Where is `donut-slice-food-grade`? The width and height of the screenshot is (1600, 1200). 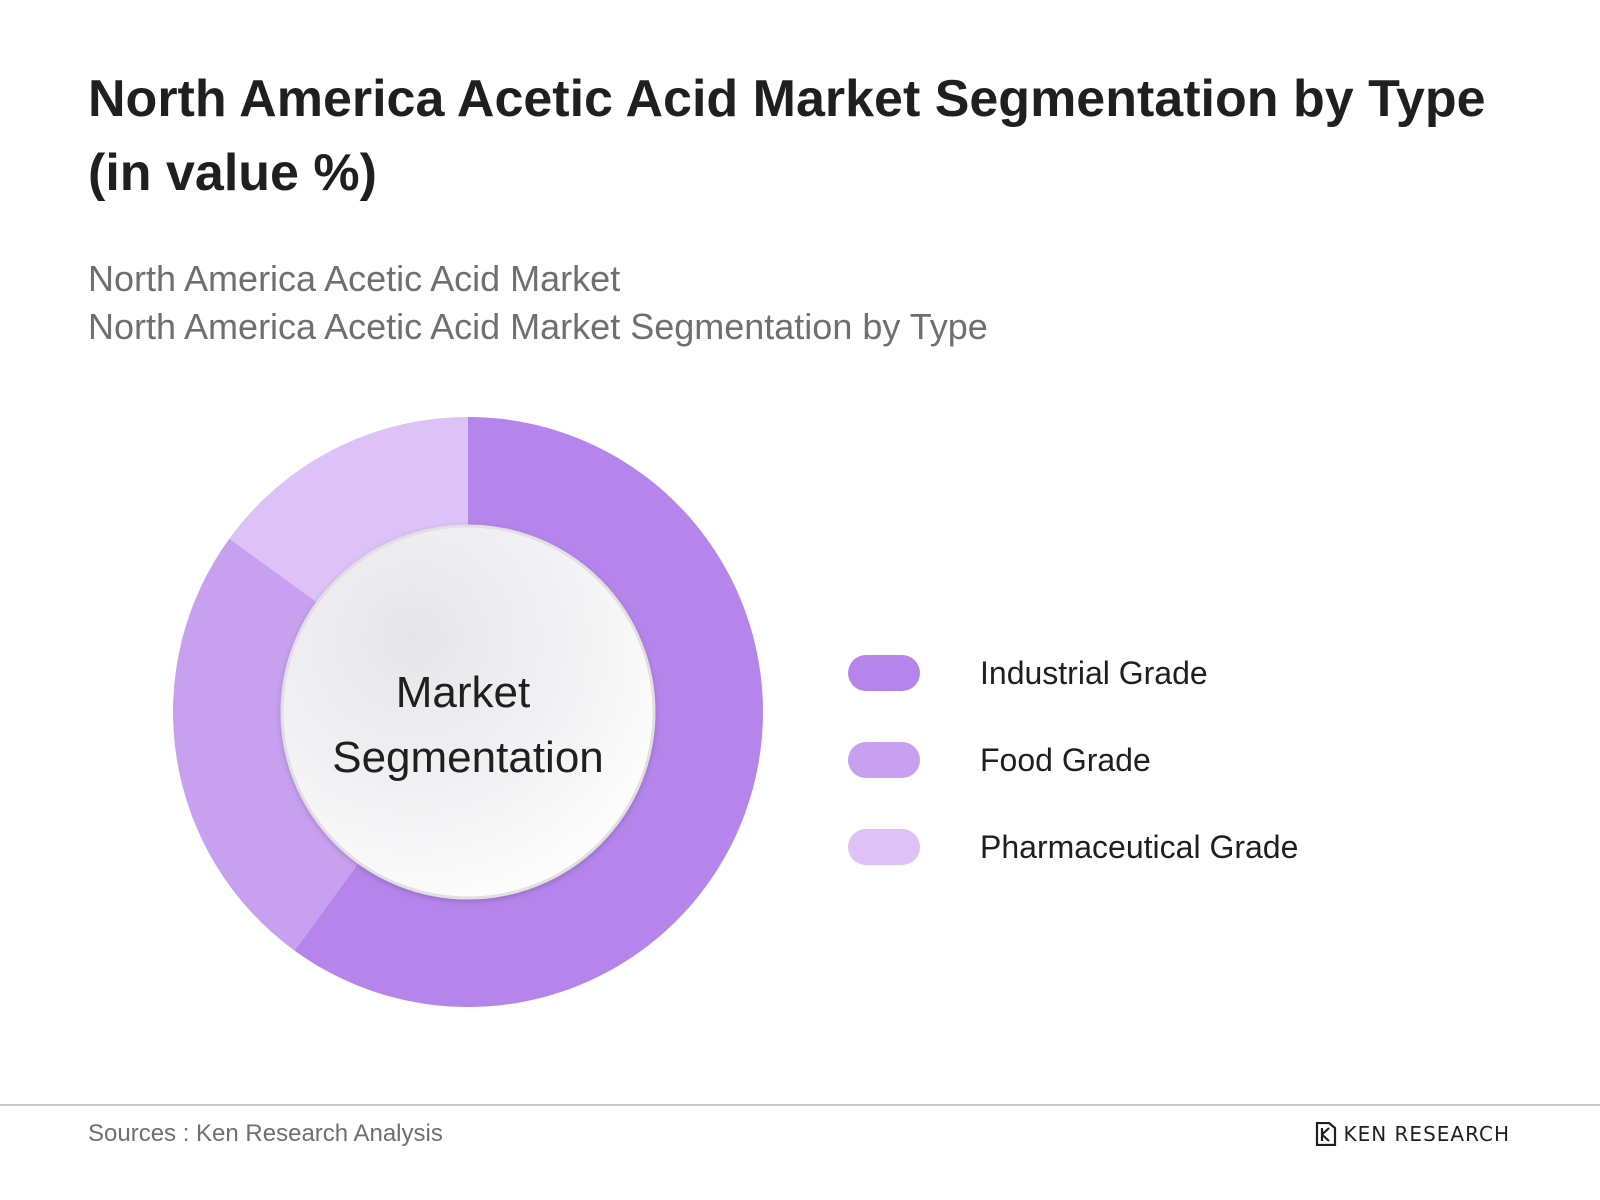
donut-slice-food-grade is located at coordinates (266, 744).